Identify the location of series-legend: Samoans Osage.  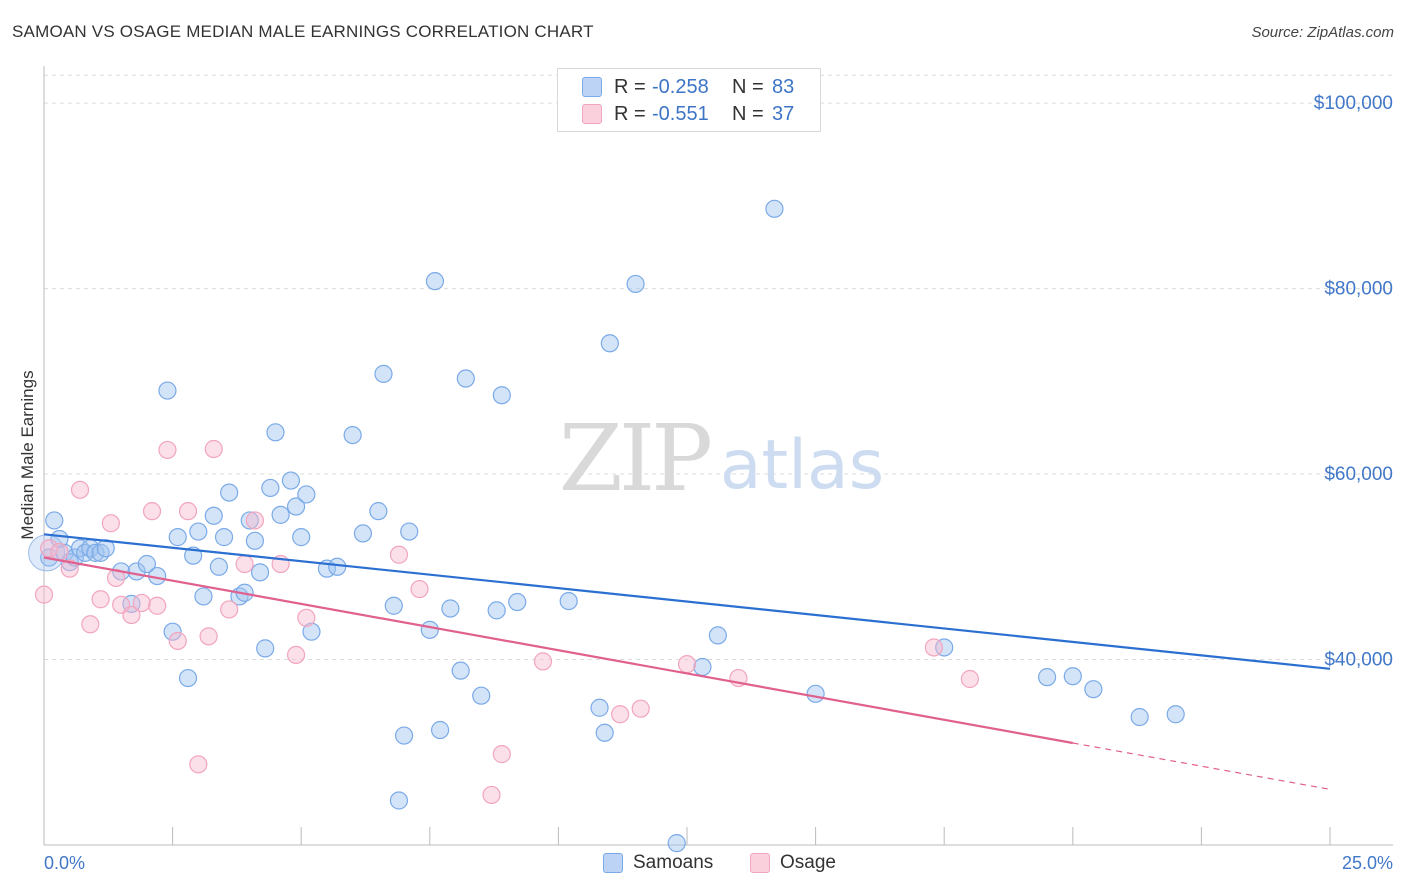
(703, 865).